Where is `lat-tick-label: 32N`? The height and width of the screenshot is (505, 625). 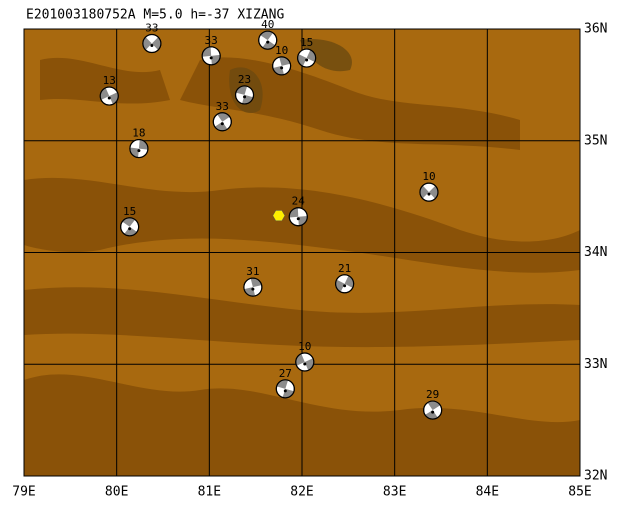 lat-tick-label: 32N is located at coordinates (595, 476).